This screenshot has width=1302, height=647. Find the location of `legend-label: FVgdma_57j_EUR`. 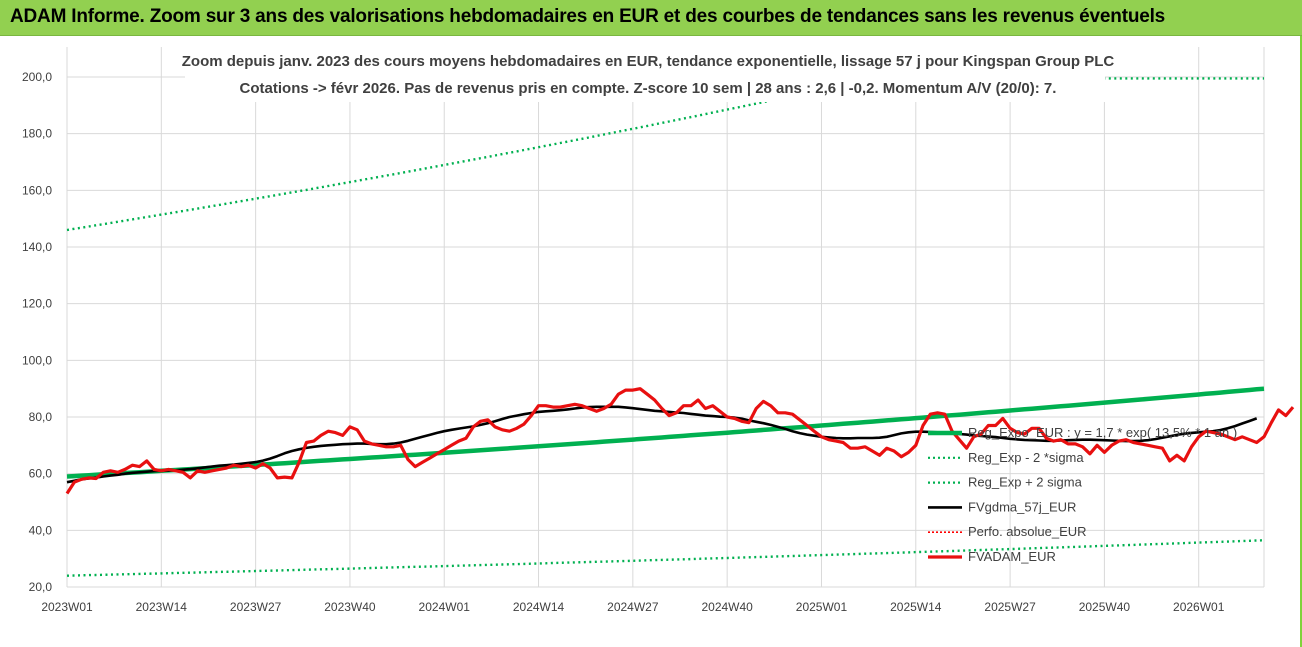

legend-label: FVgdma_57j_EUR is located at coordinates (1022, 506).